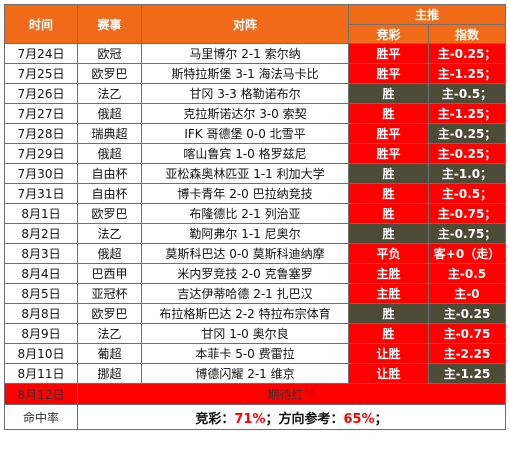 The width and height of the screenshot is (509, 459). What do you see at coordinates (388, 34) in the screenshot?
I see `header-jingcai: 竞彩` at bounding box center [388, 34].